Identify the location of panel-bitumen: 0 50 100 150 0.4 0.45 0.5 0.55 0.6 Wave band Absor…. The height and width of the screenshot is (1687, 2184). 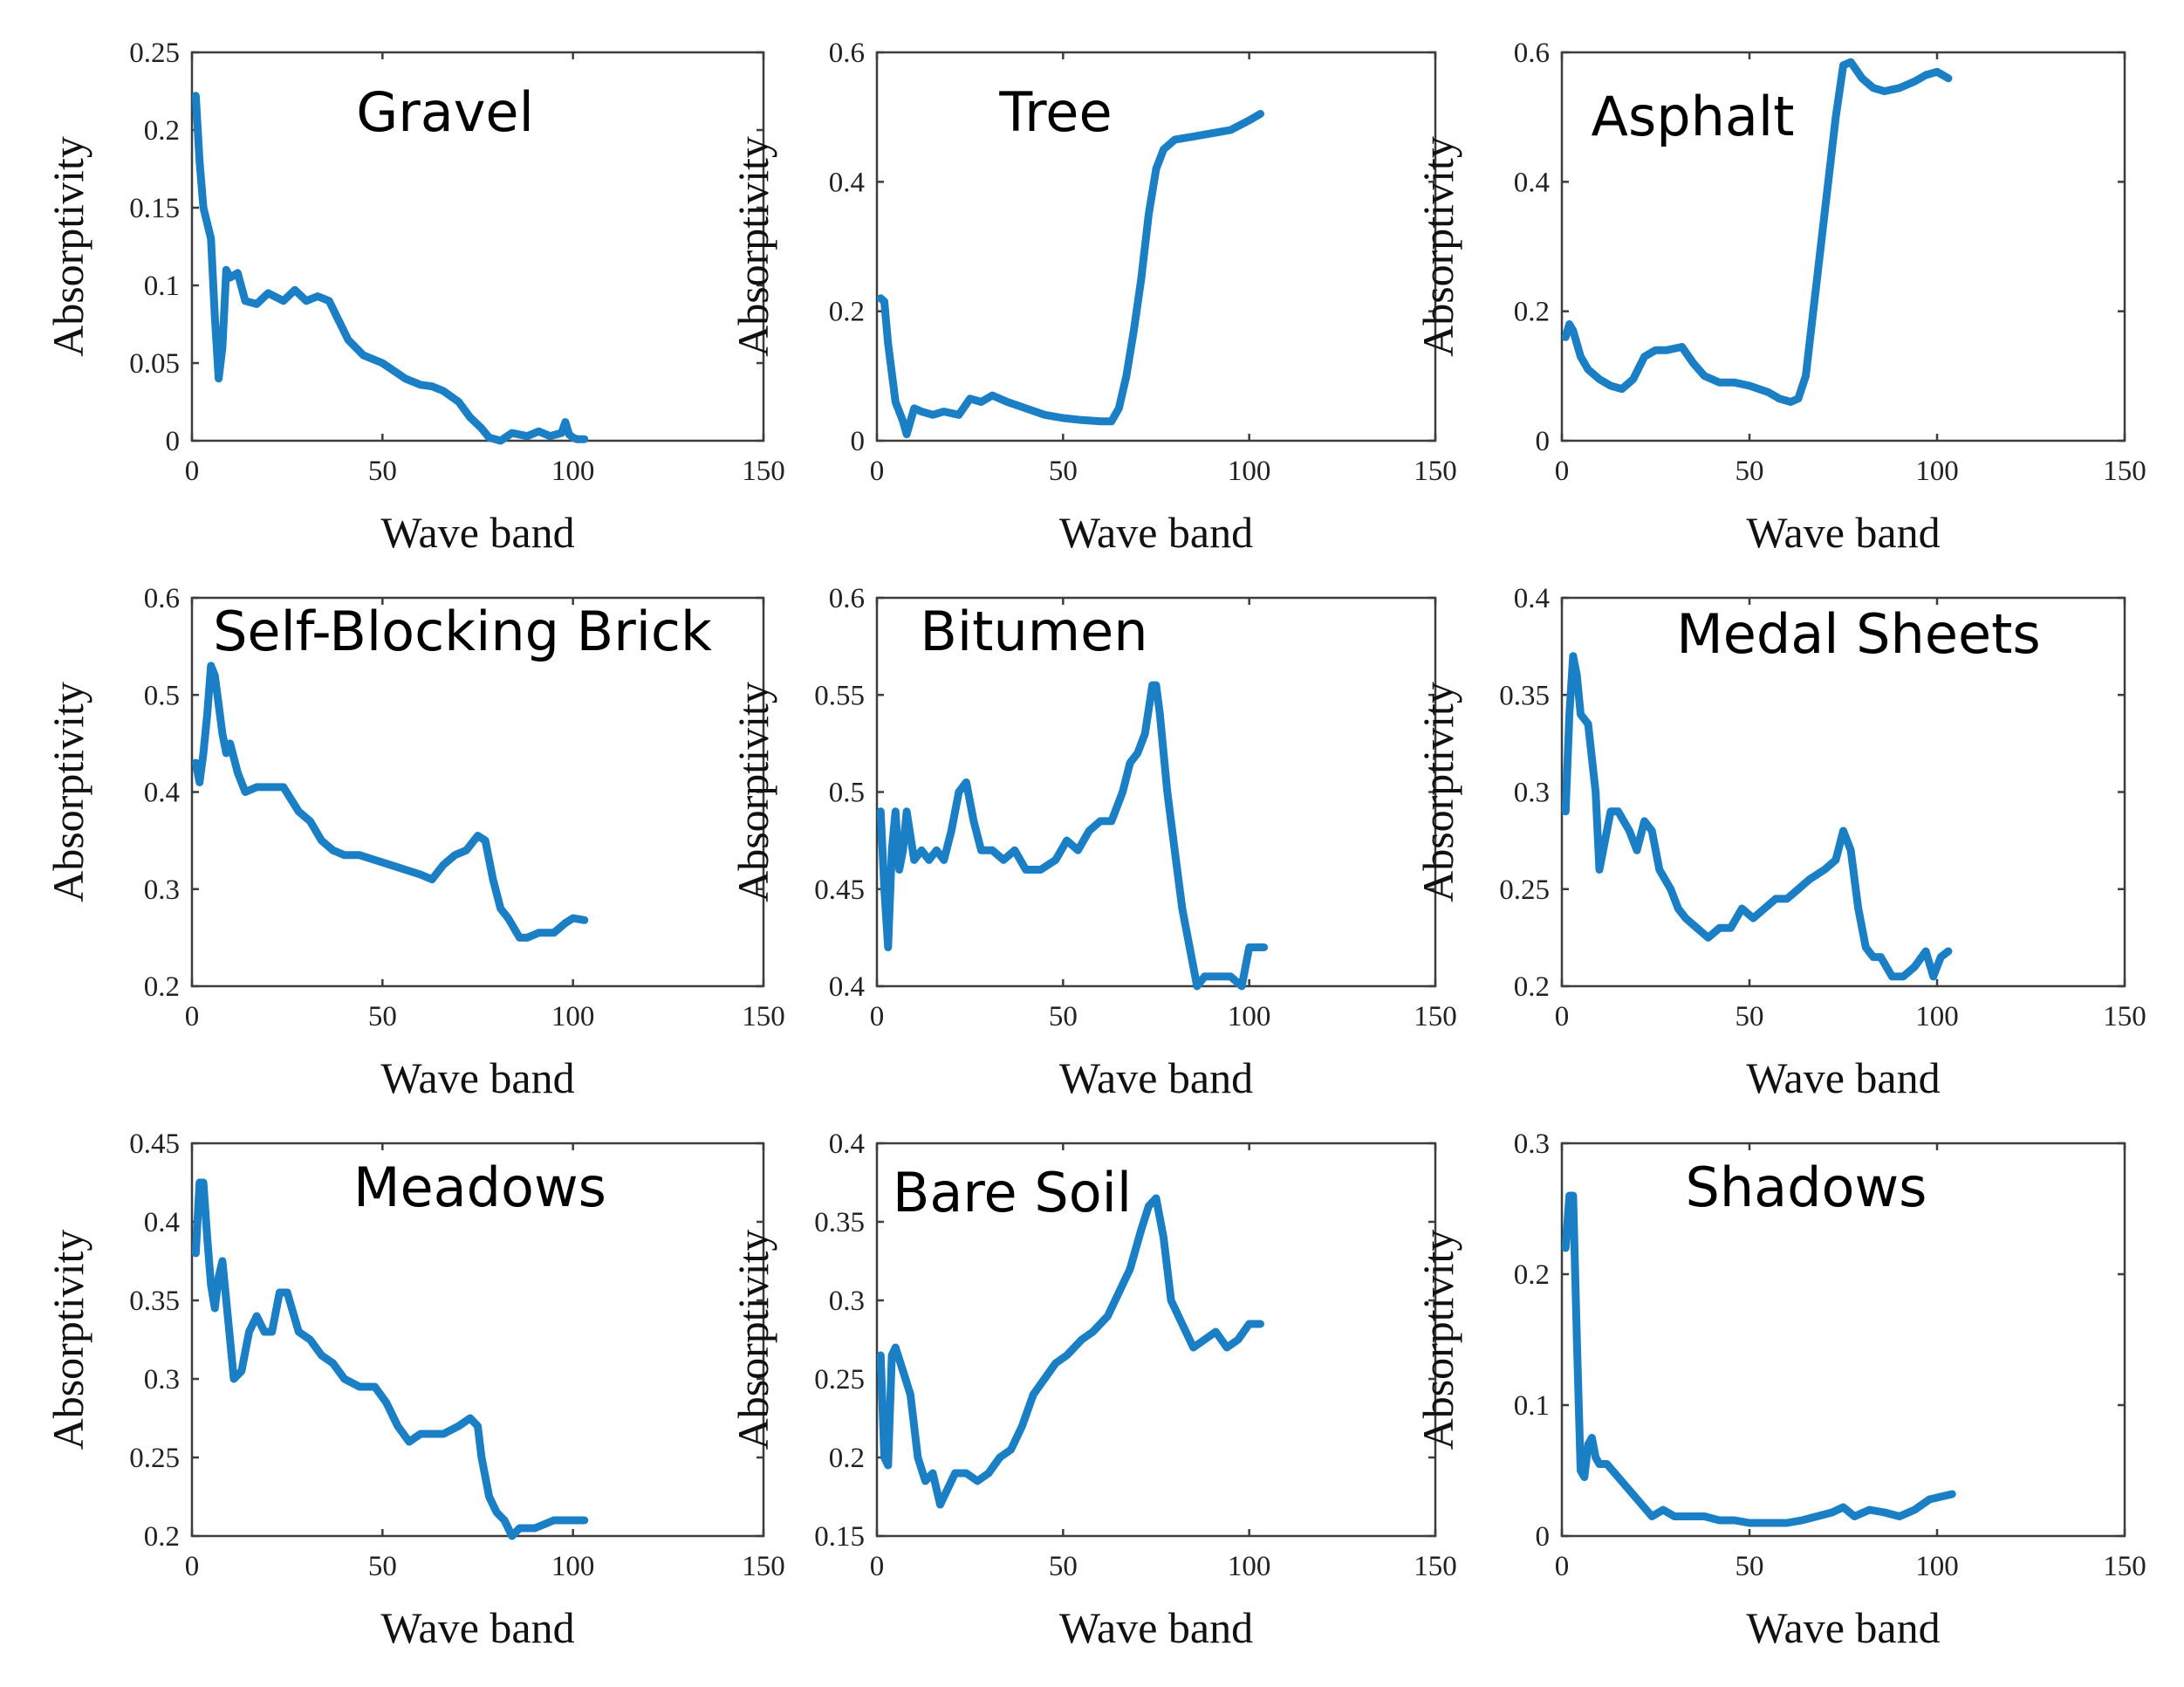
(1093, 842).